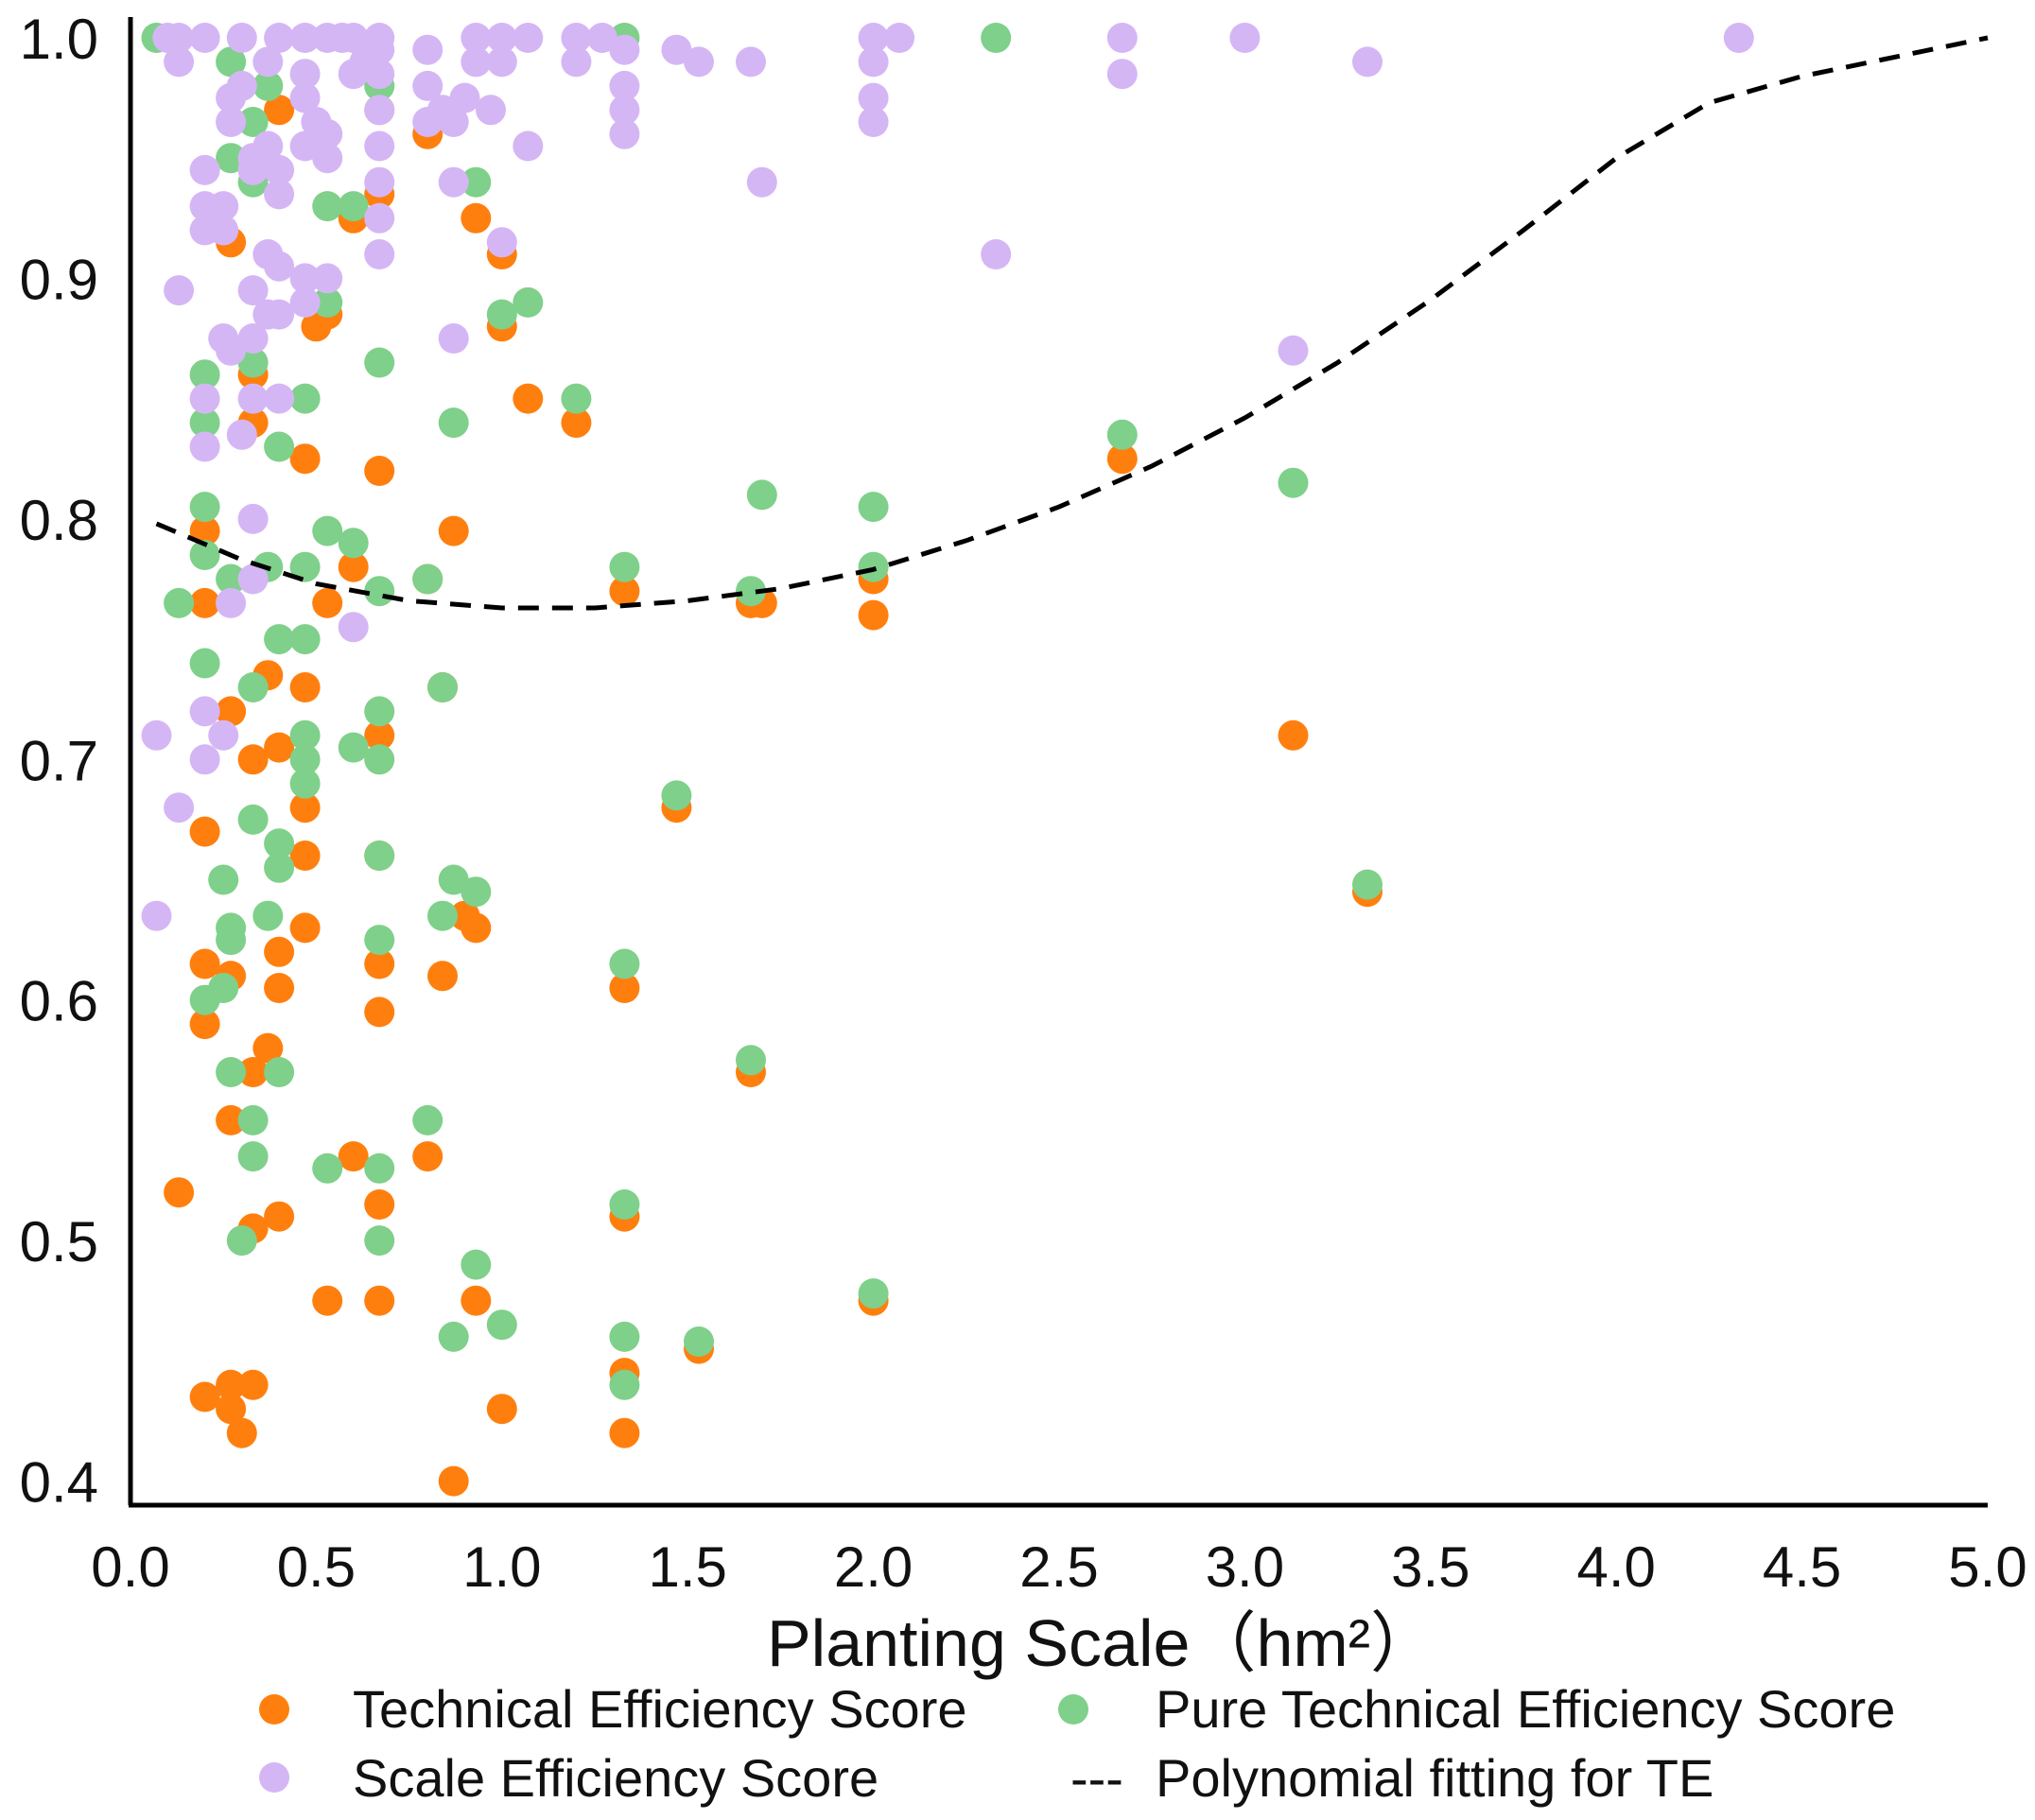  What do you see at coordinates (316, 1567) in the screenshot?
I see `x-tick-label: 0.5` at bounding box center [316, 1567].